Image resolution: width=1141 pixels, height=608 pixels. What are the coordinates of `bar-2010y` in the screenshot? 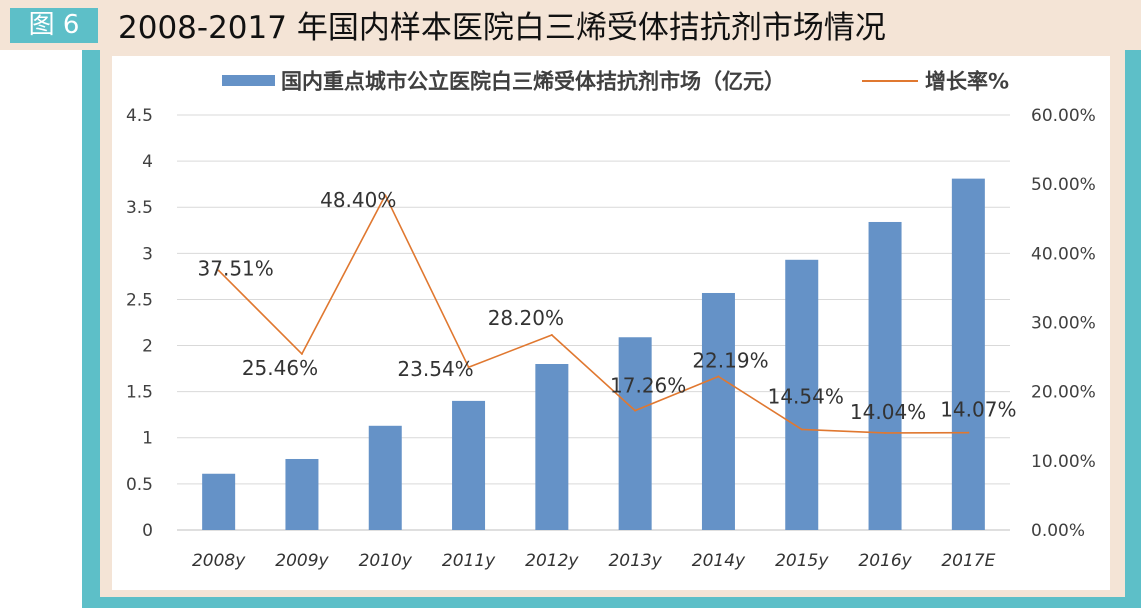 It's located at (385, 477).